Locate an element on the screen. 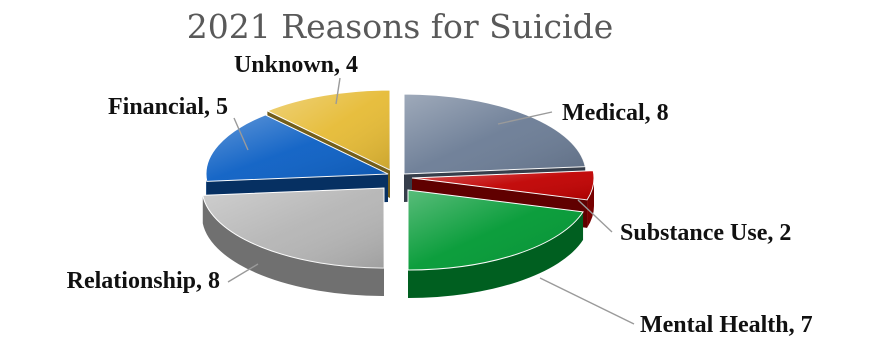 The image size is (872, 339). data-label-substance-use: Substance Use, 2 is located at coordinates (705, 233).